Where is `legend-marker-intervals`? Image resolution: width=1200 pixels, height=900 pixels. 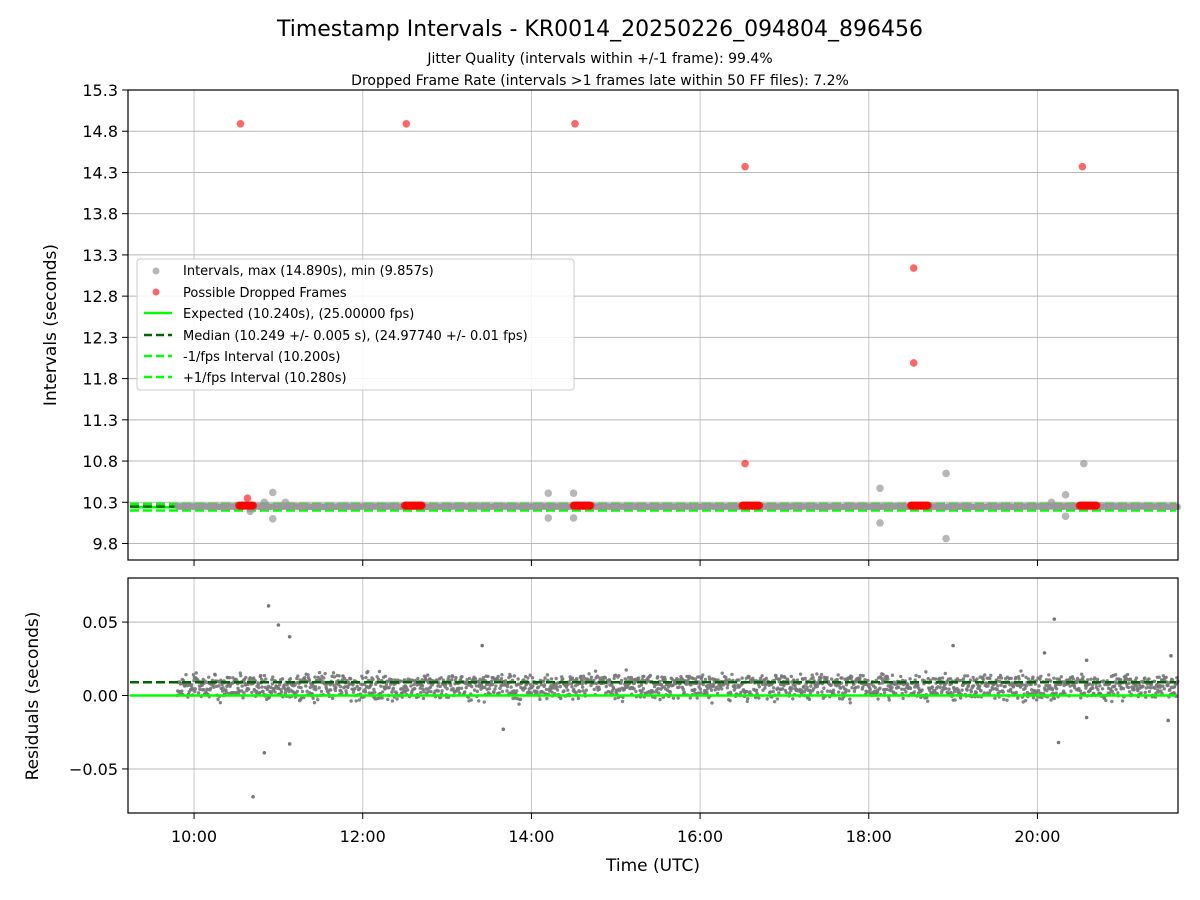 legend-marker-intervals is located at coordinates (156, 271).